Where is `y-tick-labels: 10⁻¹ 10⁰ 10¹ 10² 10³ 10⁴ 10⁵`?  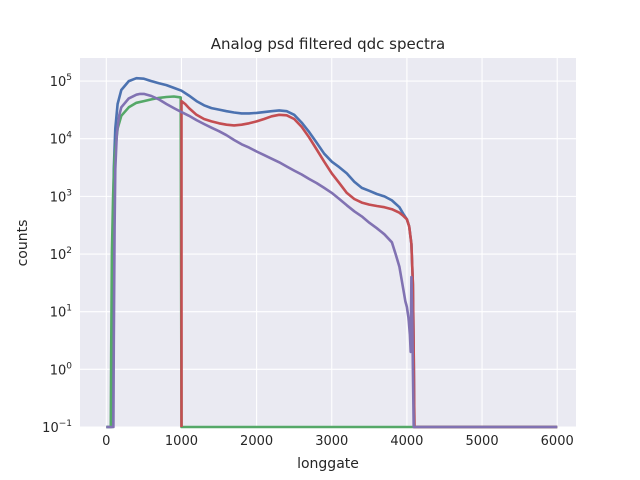 y-tick-labels: 10⁻¹ 10⁰ 10¹ 10² 10³ 10⁴ 10⁵ is located at coordinates (57, 254).